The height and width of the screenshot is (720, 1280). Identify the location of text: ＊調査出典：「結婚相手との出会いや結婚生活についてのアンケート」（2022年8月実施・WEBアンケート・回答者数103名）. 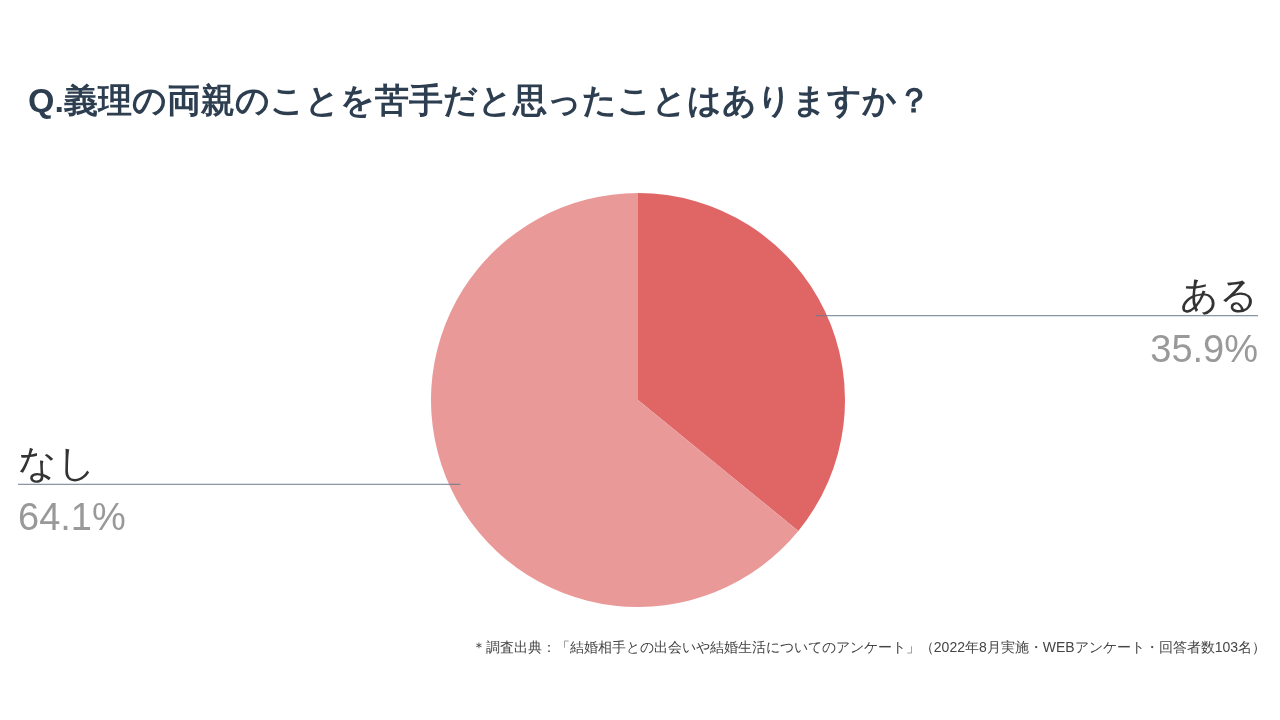
(868, 647).